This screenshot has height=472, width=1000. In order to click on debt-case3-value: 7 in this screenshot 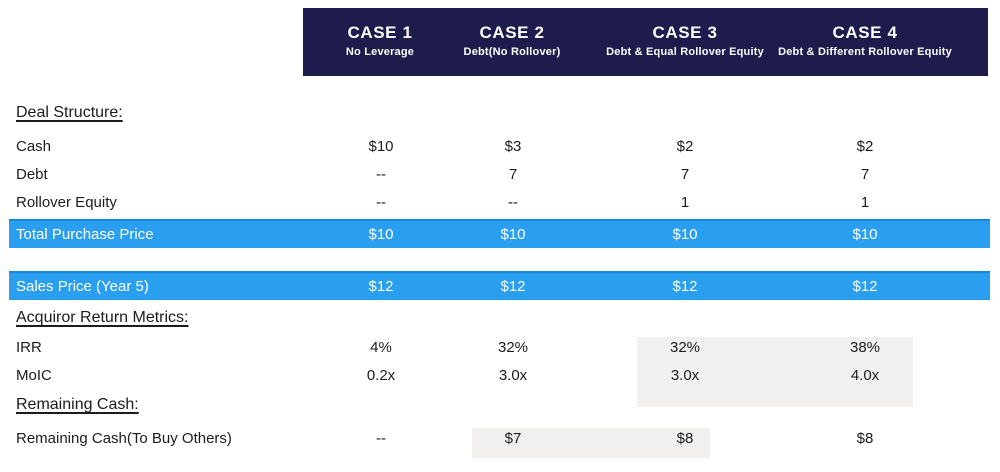, I will do `click(685, 174)`.